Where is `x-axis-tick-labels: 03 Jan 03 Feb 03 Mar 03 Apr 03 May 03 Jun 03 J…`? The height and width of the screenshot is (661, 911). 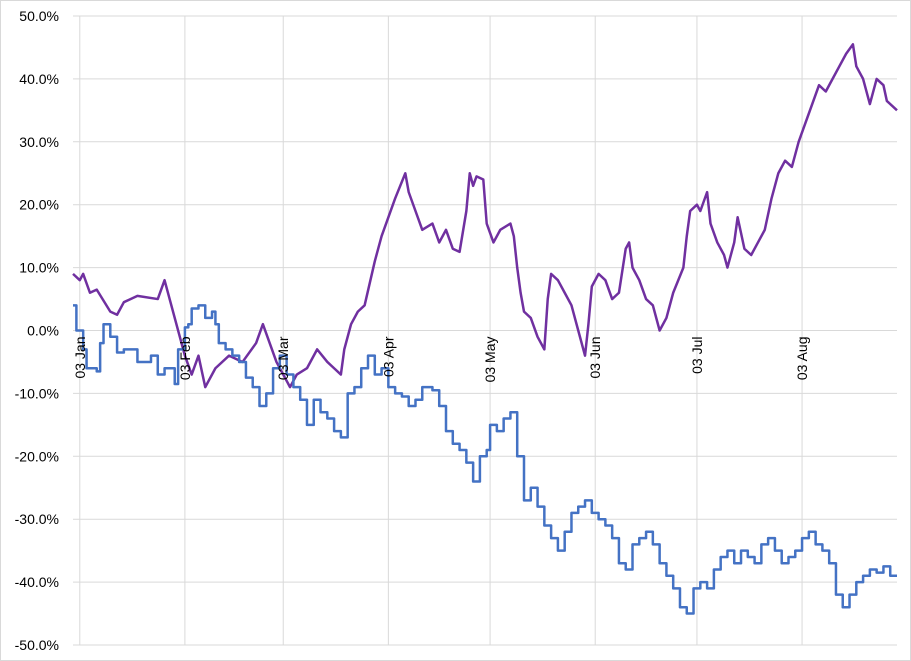
x-axis-tick-labels: 03 Jan 03 Feb 03 Mar 03 Apr 03 May 03 Jun 03 J… is located at coordinates (441, 359).